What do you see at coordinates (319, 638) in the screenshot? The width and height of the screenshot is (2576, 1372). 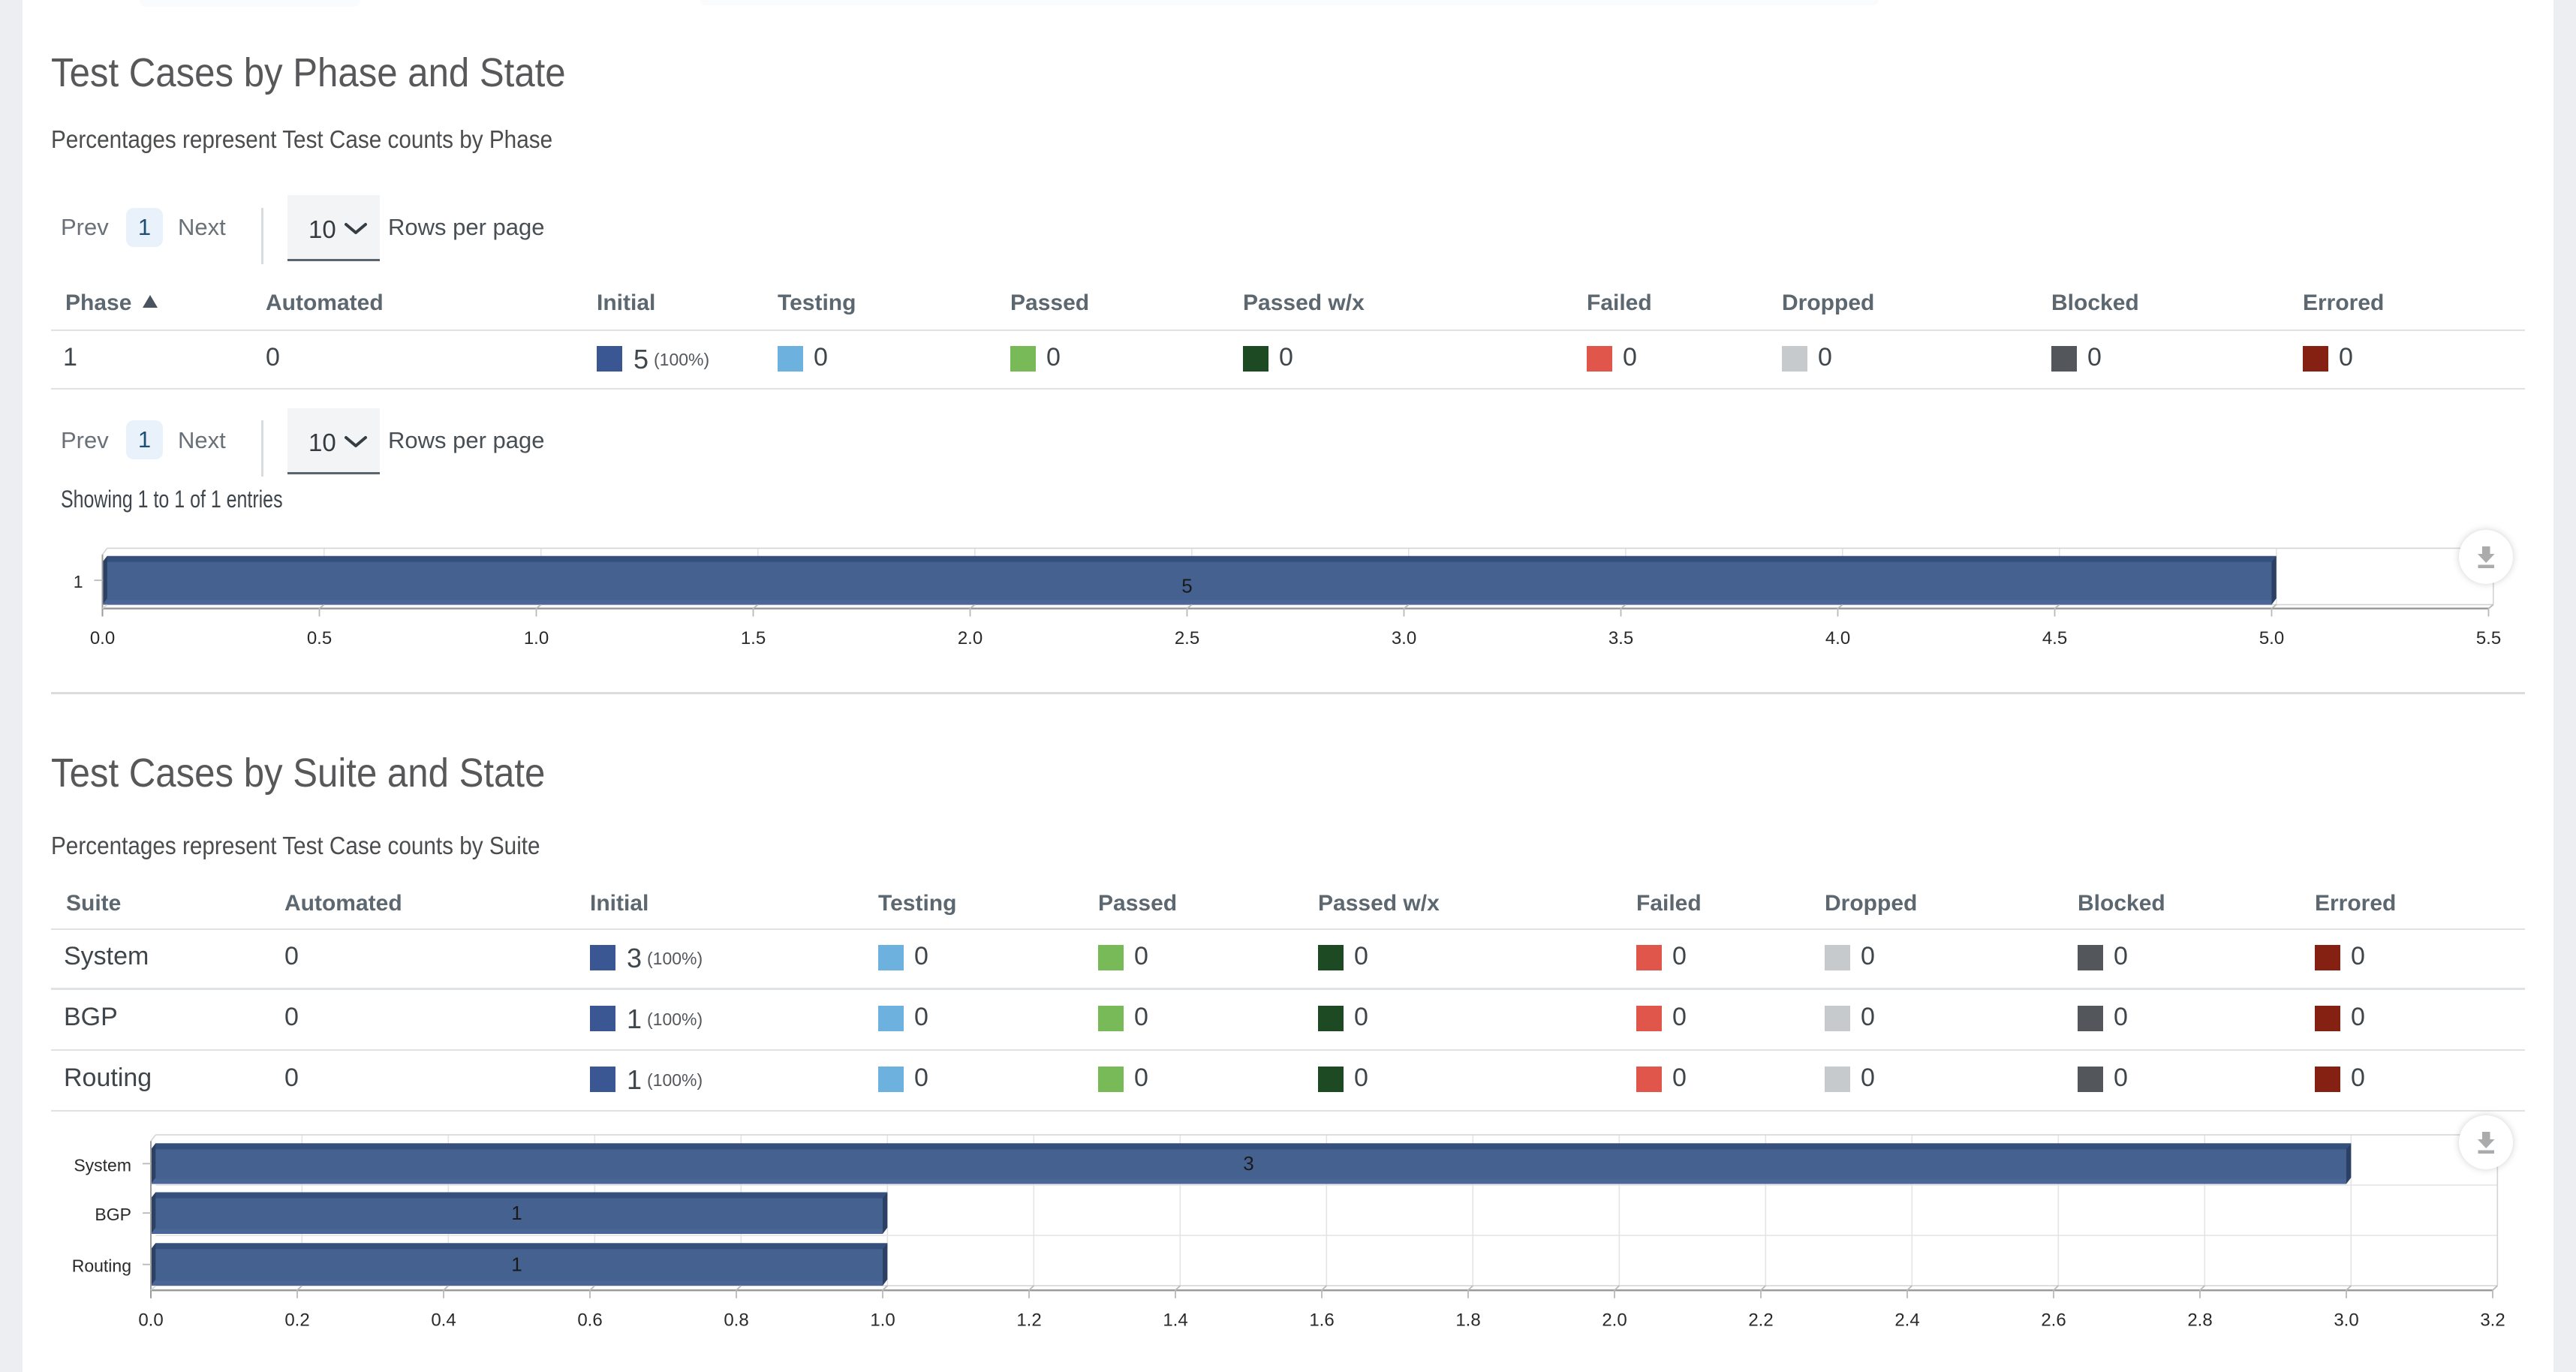 I see `svg-text: 0.5` at bounding box center [319, 638].